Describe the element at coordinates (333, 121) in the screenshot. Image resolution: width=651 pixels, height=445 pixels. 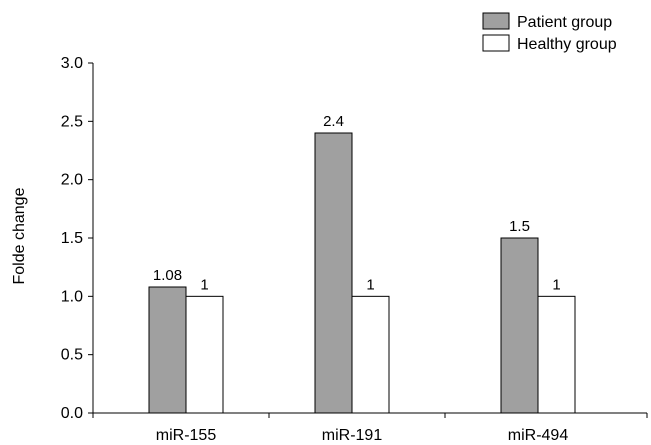
I see `data-label: 2.4` at that location.